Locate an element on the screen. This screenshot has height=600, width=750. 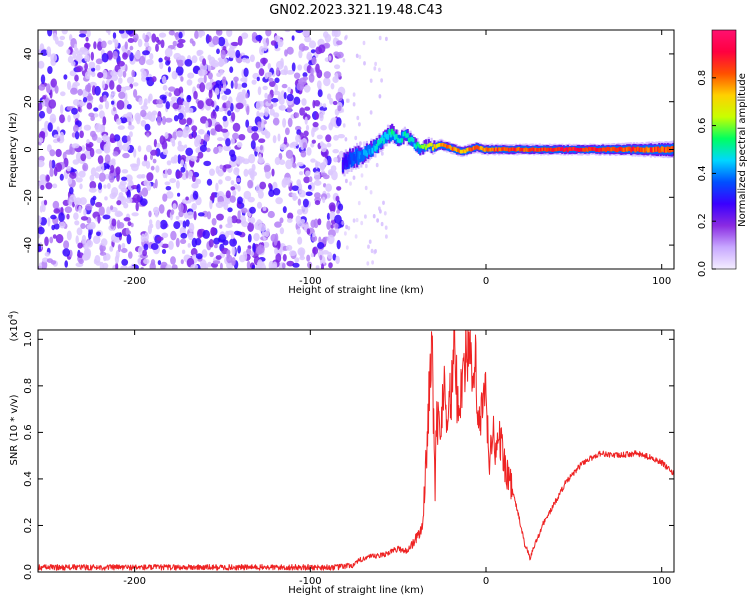
snr-y-multiplier: (x104) is located at coordinates (13, 325).